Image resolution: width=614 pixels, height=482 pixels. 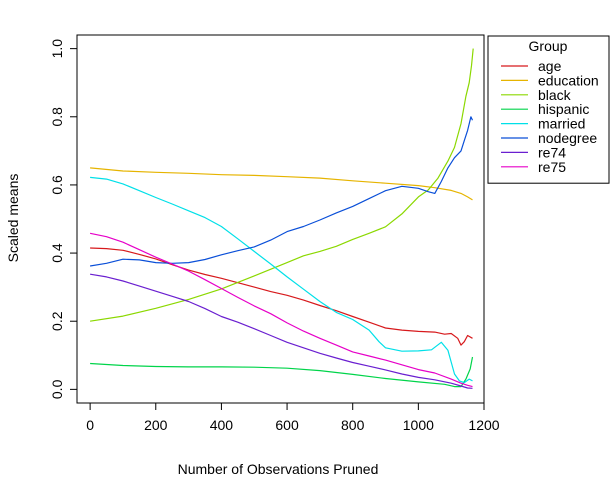 I want to click on x-tick-label: 1000, so click(x=418, y=425).